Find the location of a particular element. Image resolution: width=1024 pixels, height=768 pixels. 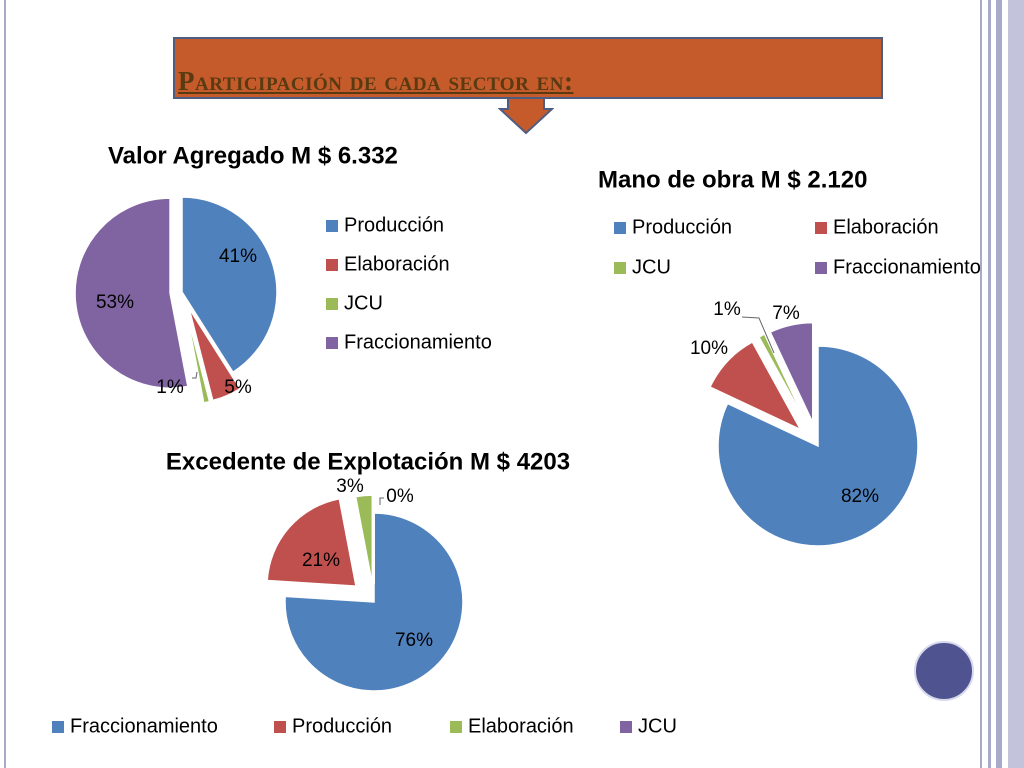

slide-title: Participación de cada sector en: is located at coordinates (376, 81).